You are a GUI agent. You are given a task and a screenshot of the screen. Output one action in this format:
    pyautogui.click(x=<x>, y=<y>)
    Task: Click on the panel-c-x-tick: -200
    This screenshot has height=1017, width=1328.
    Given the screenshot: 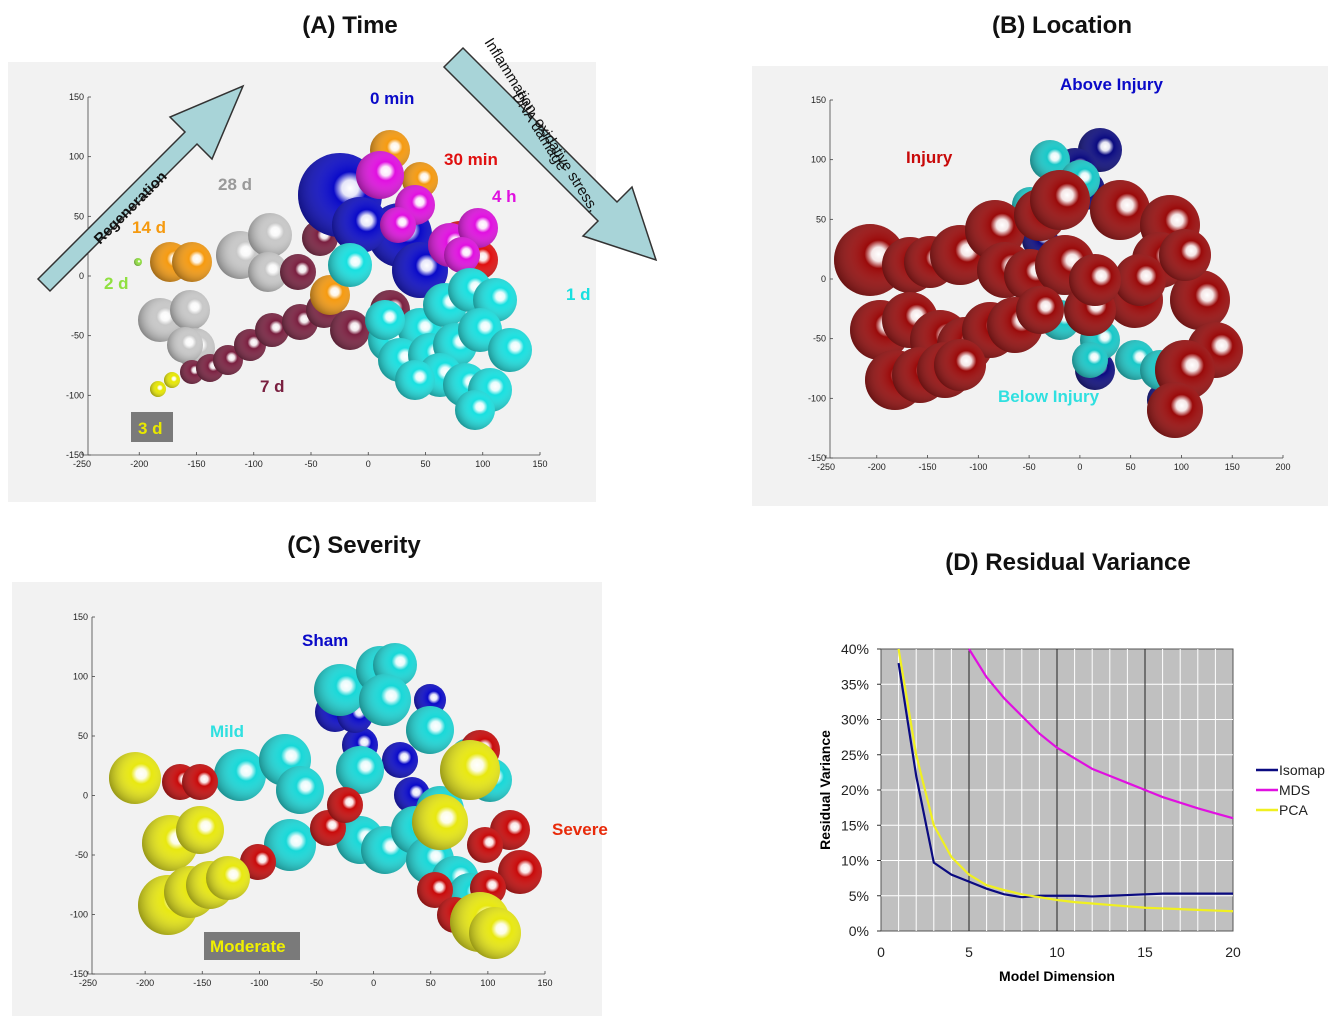 What is the action you would take?
    pyautogui.click(x=145, y=983)
    